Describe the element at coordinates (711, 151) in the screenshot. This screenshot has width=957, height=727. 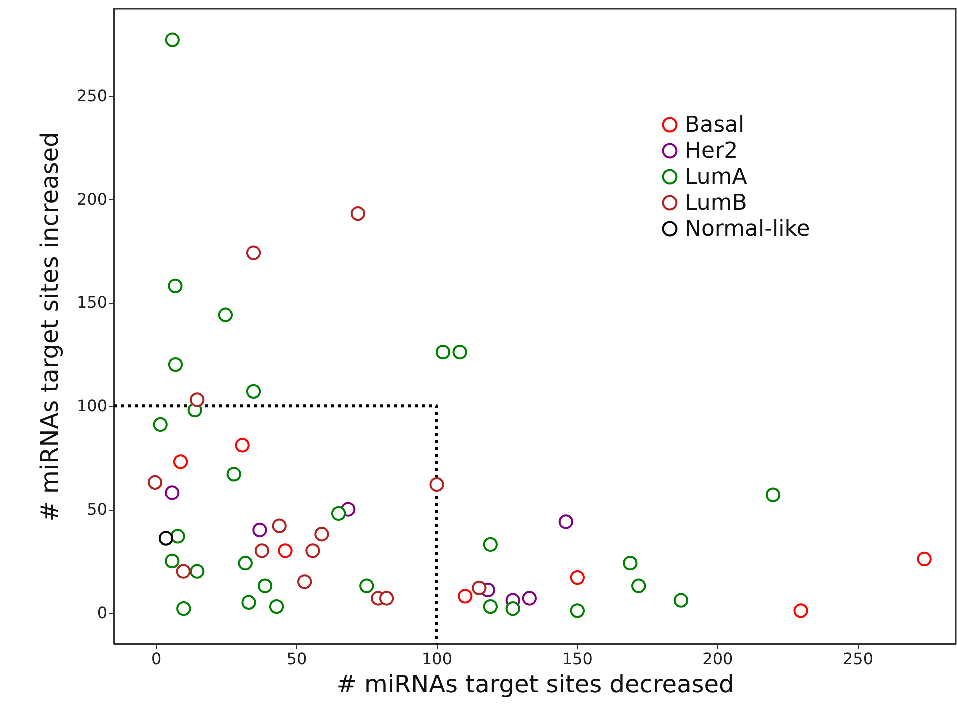
I see `legend-label: Her2` at that location.